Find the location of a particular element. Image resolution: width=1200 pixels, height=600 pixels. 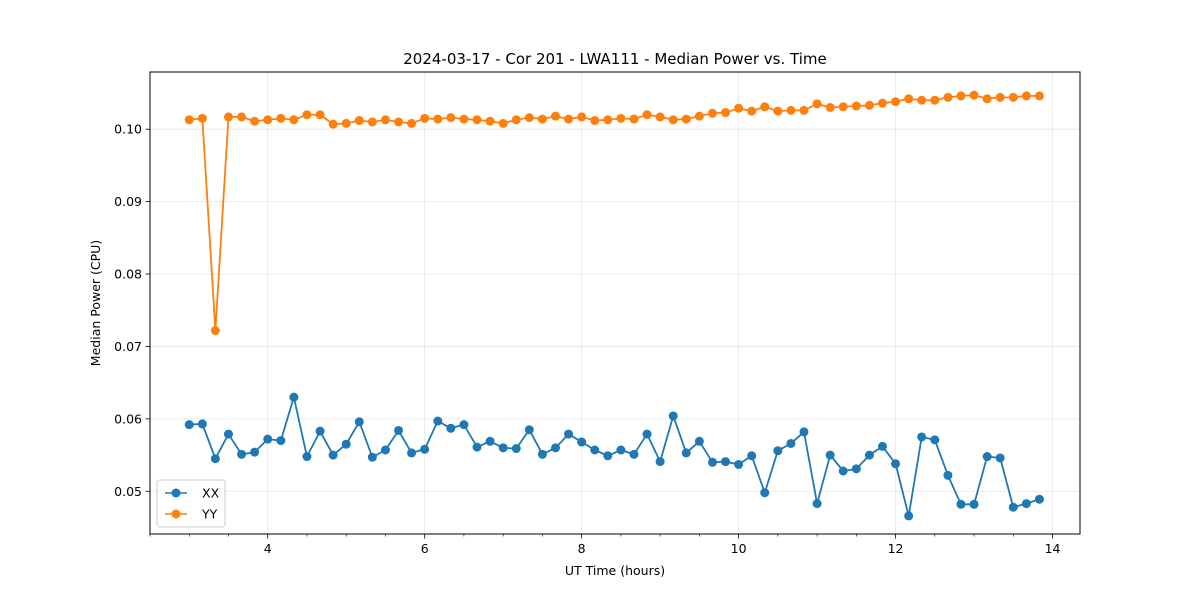

x-tick-label: 4 is located at coordinates (268, 548).